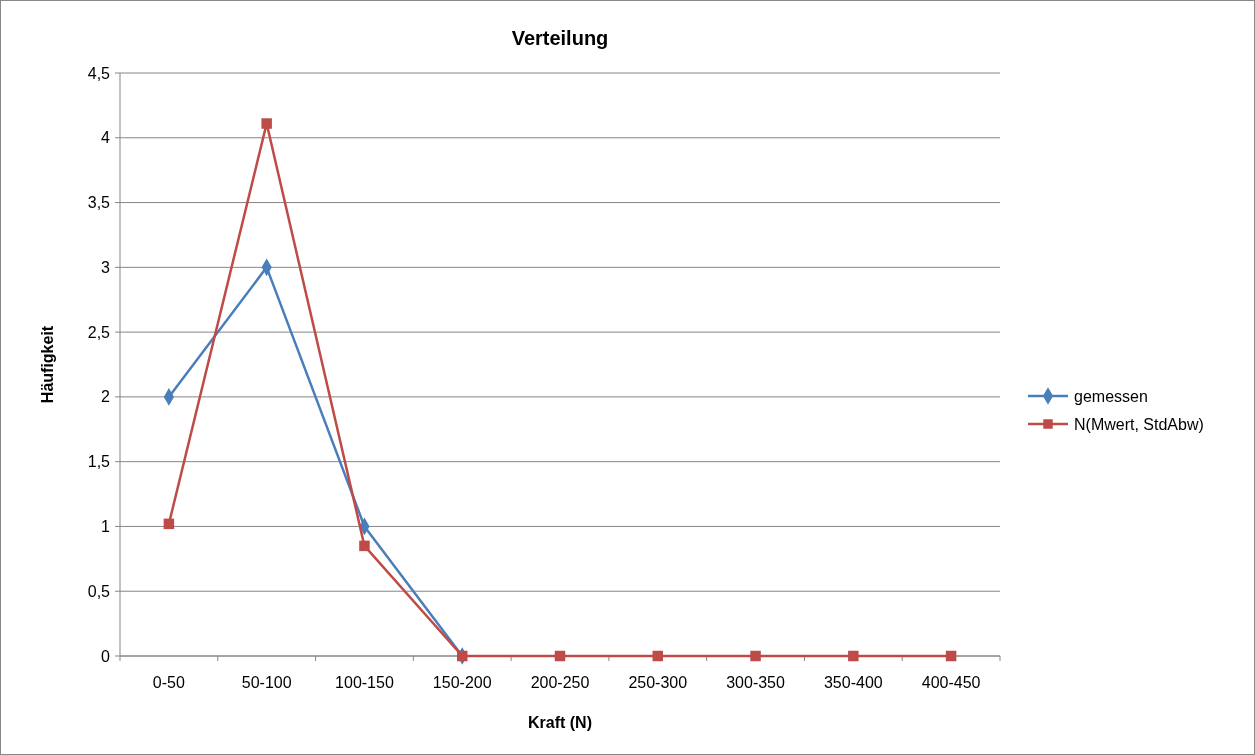 The width and height of the screenshot is (1255, 755). What do you see at coordinates (106, 527) in the screenshot?
I see `y-tick-label: 1` at bounding box center [106, 527].